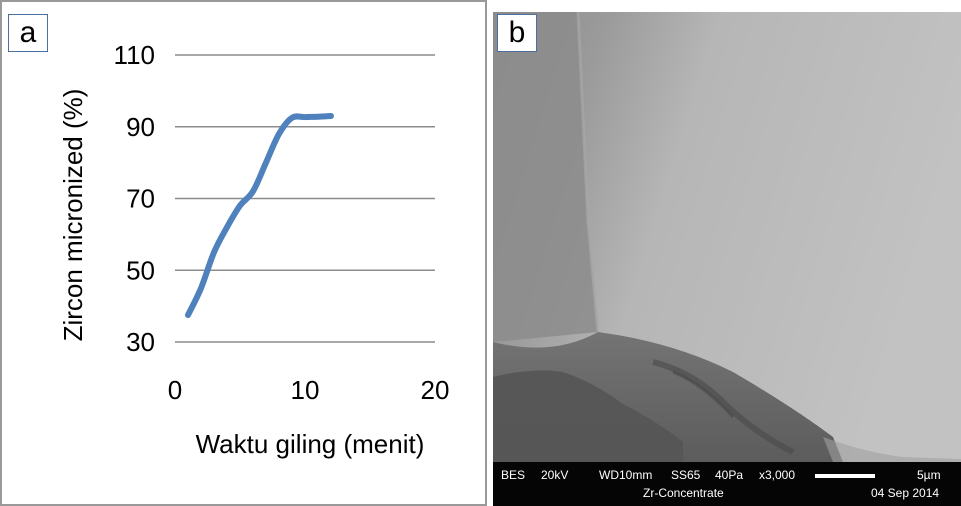 Image resolution: width=961 pixels, height=506 pixels. Describe the element at coordinates (686, 475) in the screenshot. I see `sem-spot-size: SS65` at that location.